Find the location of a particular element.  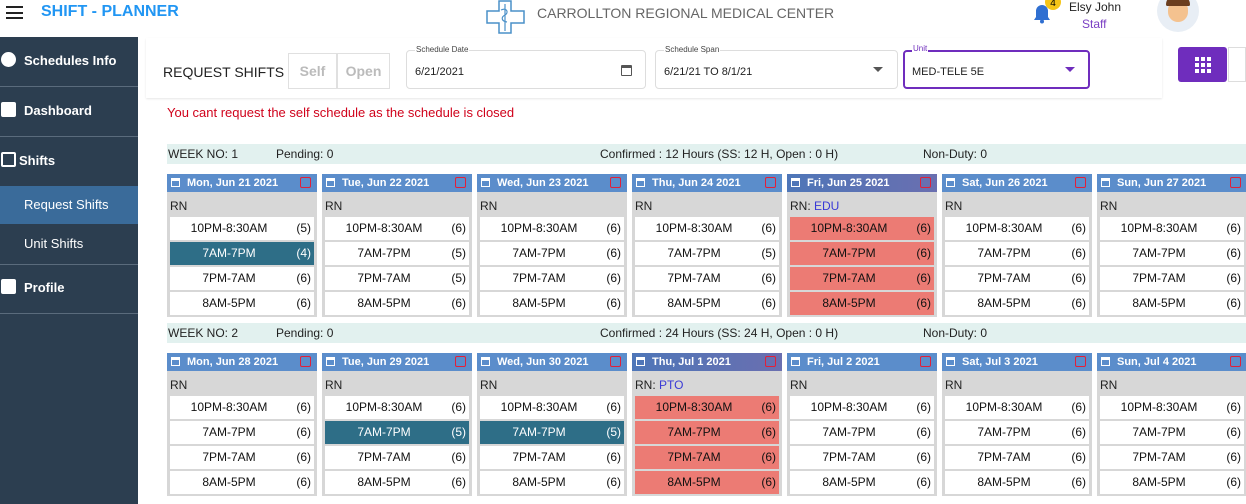

field-label: Schedule Date is located at coordinates (442, 49).